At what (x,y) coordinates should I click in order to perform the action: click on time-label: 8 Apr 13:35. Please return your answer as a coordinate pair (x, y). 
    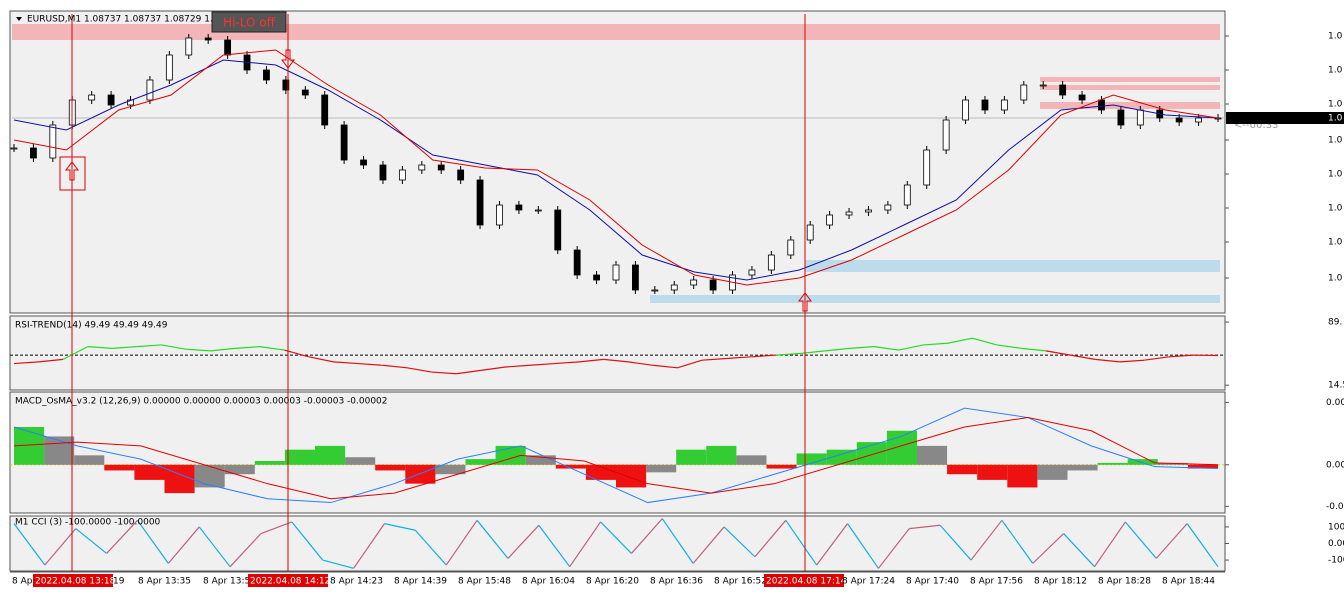
    Looking at the image, I should click on (164, 582).